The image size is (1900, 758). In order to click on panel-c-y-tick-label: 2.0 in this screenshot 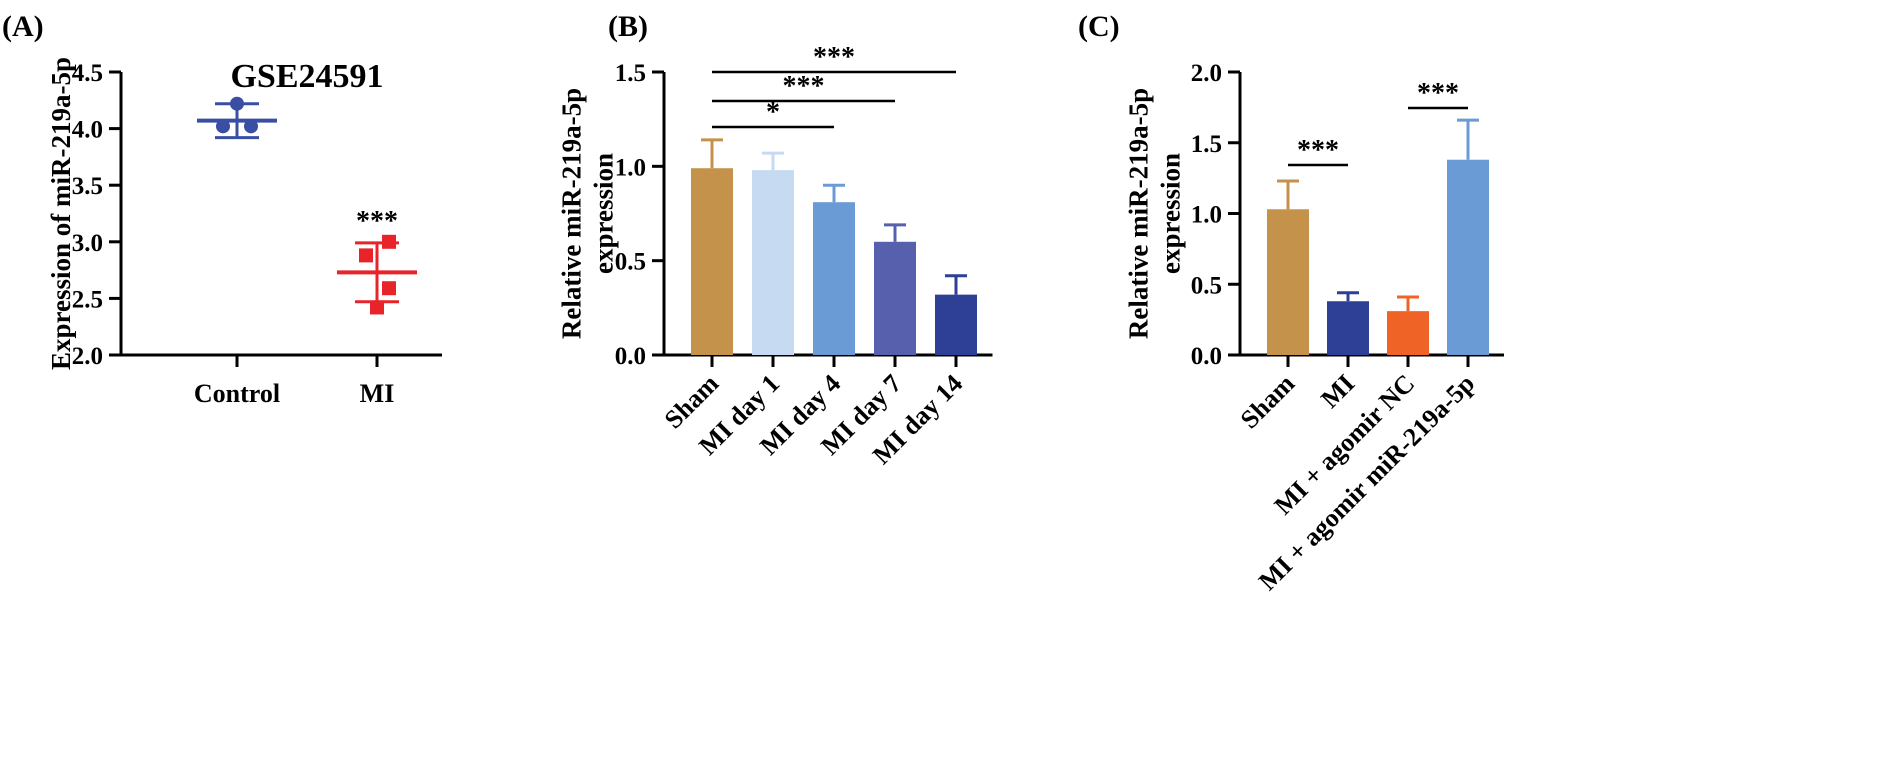, I will do `click(1206, 73)`.